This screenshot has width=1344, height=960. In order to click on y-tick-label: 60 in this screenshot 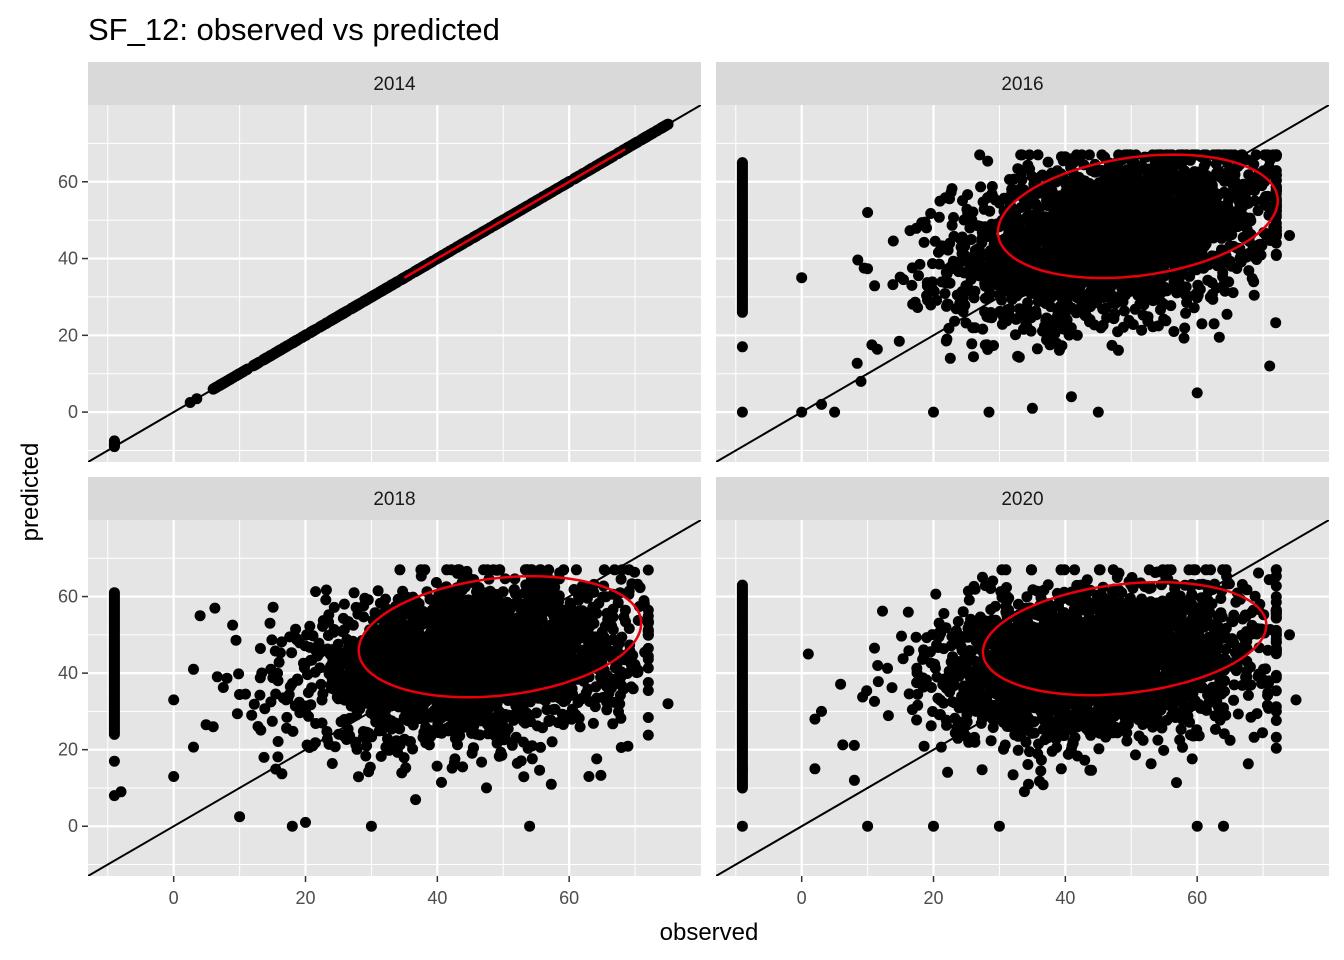, I will do `click(68, 182)`.